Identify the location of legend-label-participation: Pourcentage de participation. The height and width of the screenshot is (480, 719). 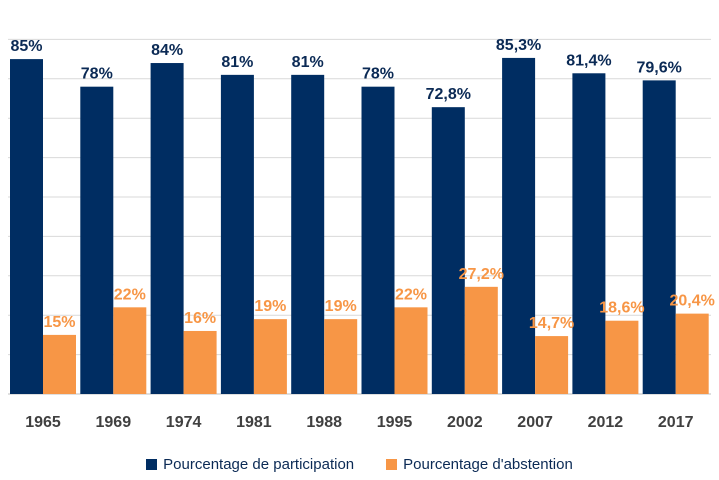
(259, 464).